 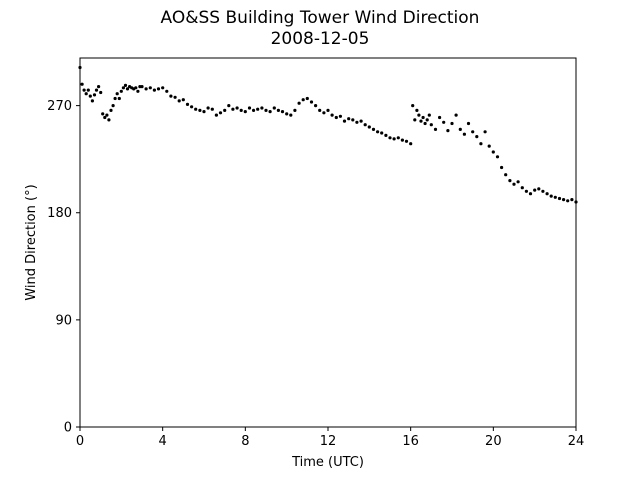 I want to click on y-axis-ticks: 0 90 180 270, so click(x=63, y=267).